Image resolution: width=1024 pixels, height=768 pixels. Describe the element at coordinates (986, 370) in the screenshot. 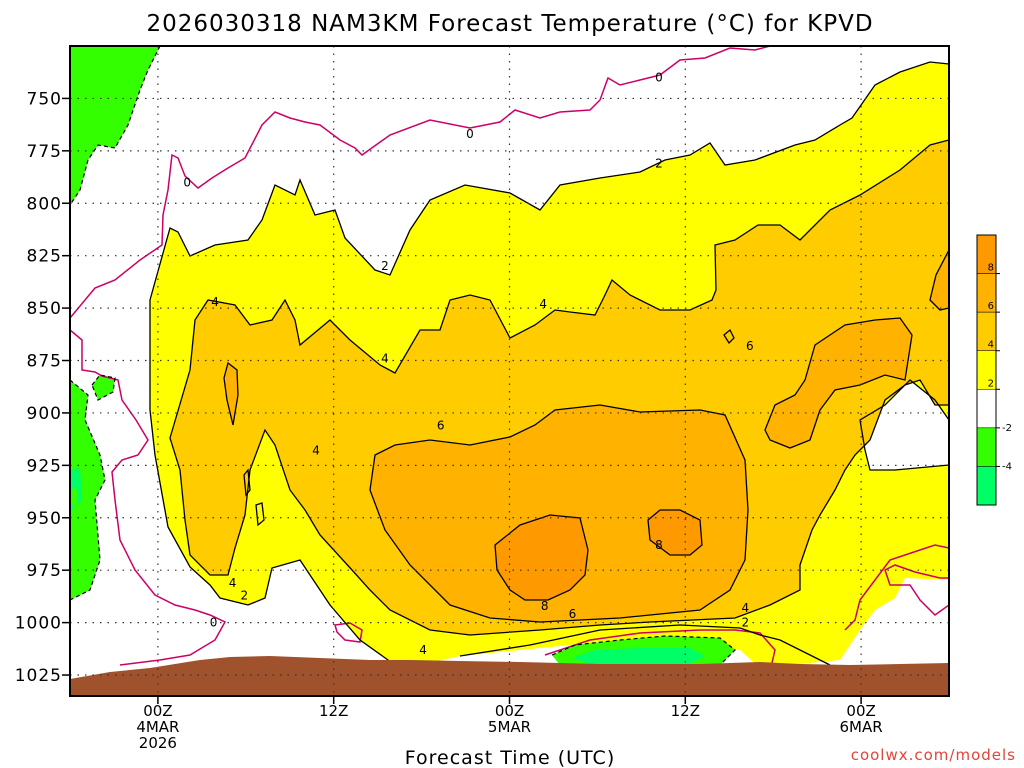

I see `colorbar-frame` at that location.